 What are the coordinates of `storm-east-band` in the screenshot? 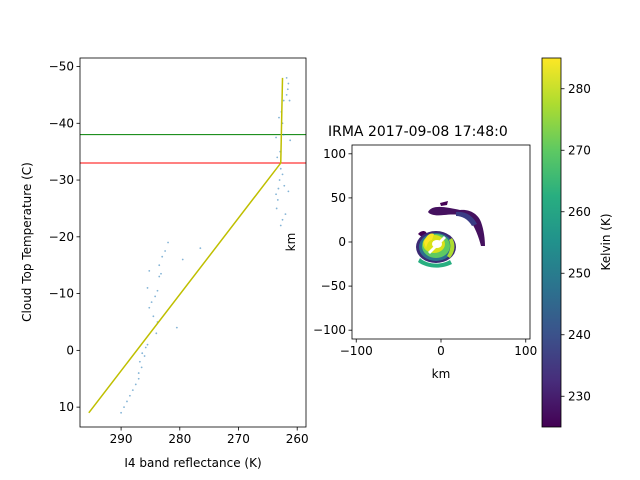 It's located at (451, 248).